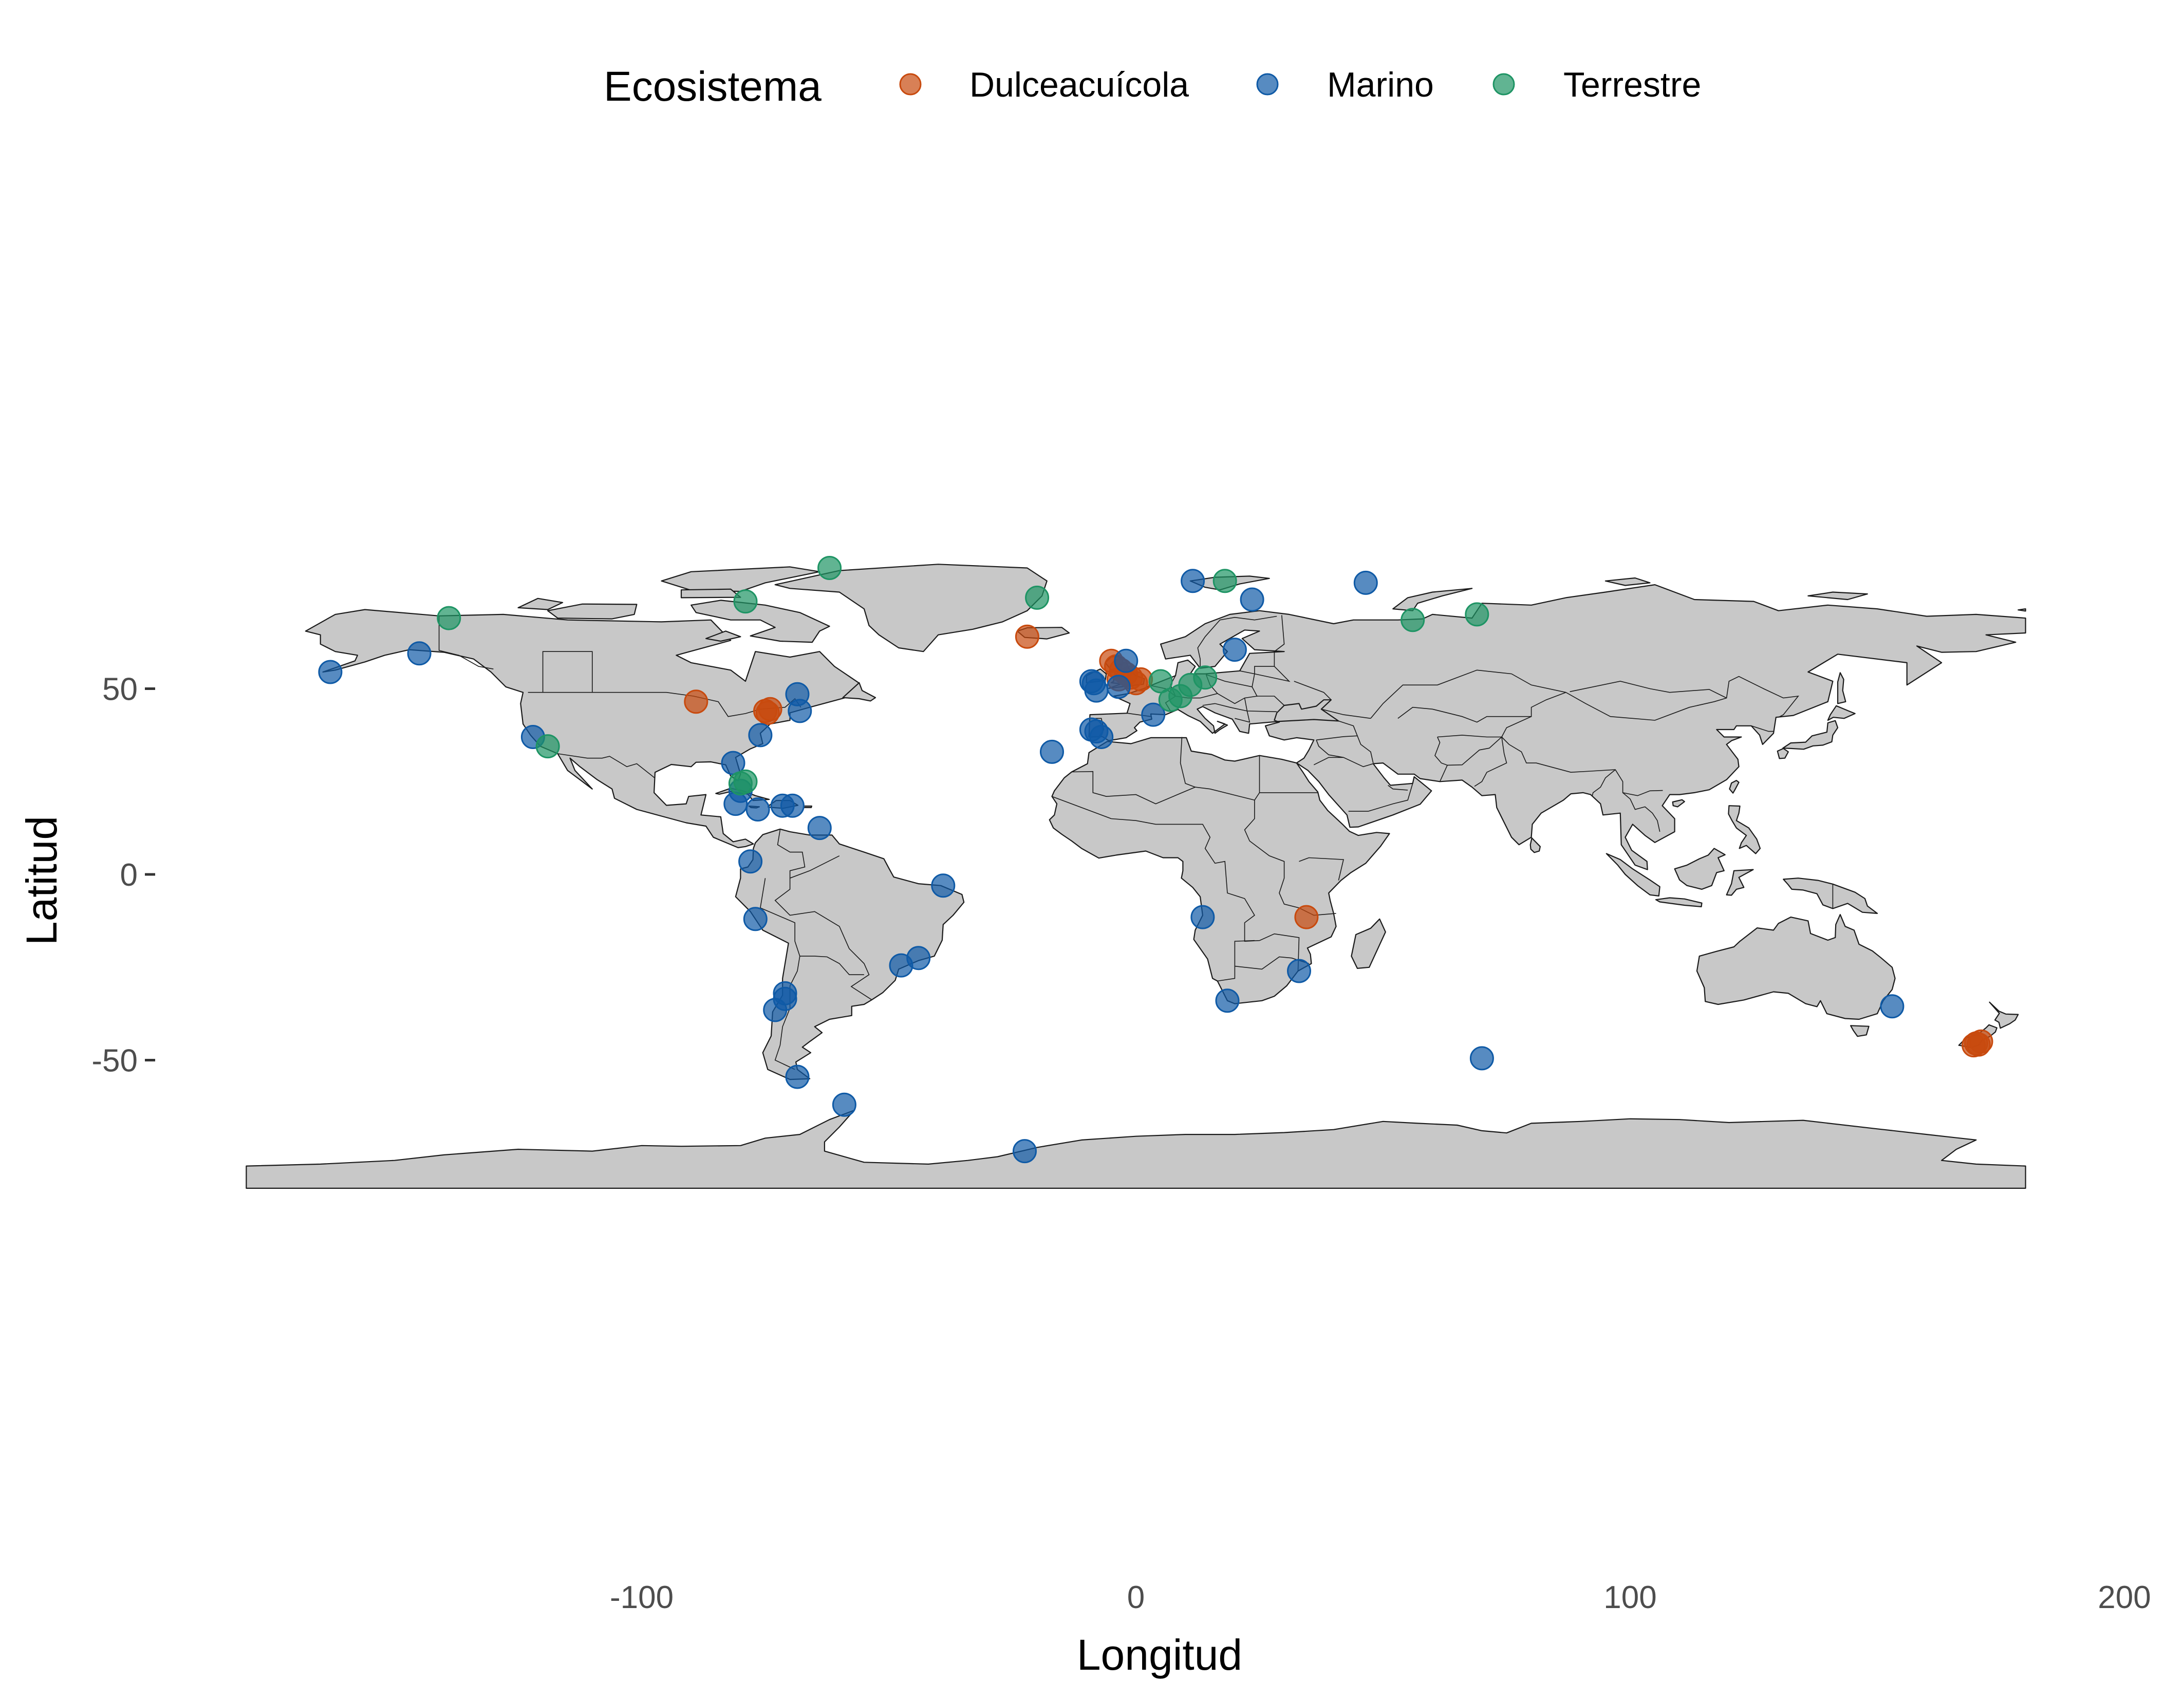 The width and height of the screenshot is (2184, 1699). I want to click on legend-label-marino: Marino, so click(1380, 84).